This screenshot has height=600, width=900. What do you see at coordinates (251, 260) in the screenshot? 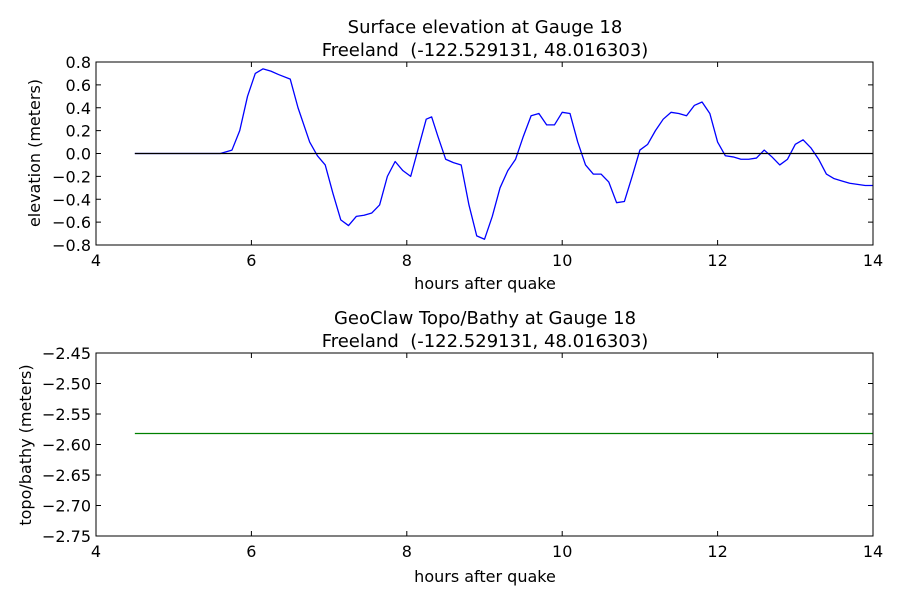
I see `chart-1-xtick-label: 6` at bounding box center [251, 260].